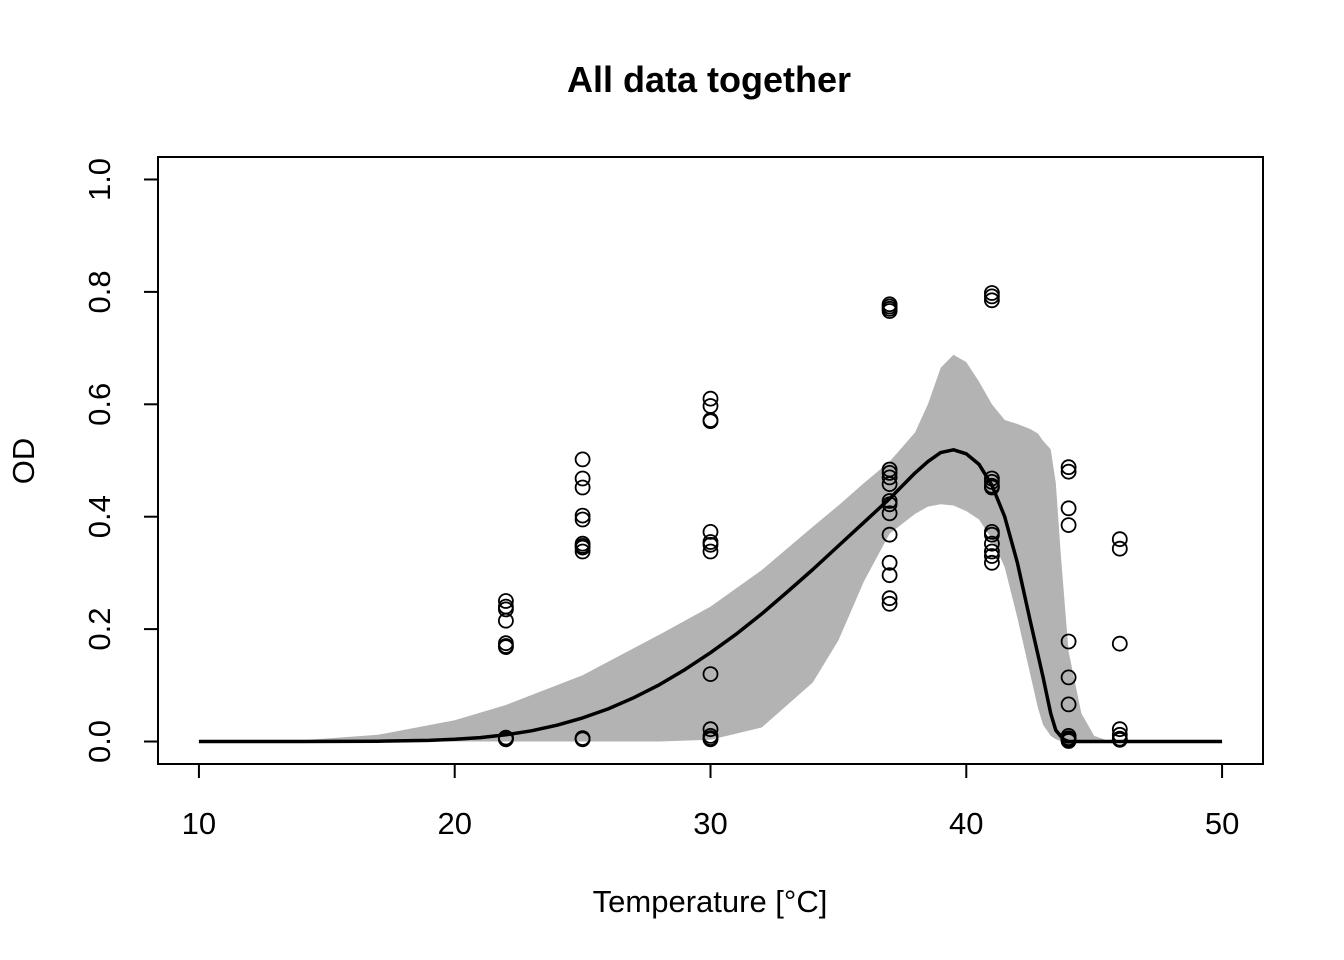  I want to click on y-tick-label: 0.8, so click(99, 291).